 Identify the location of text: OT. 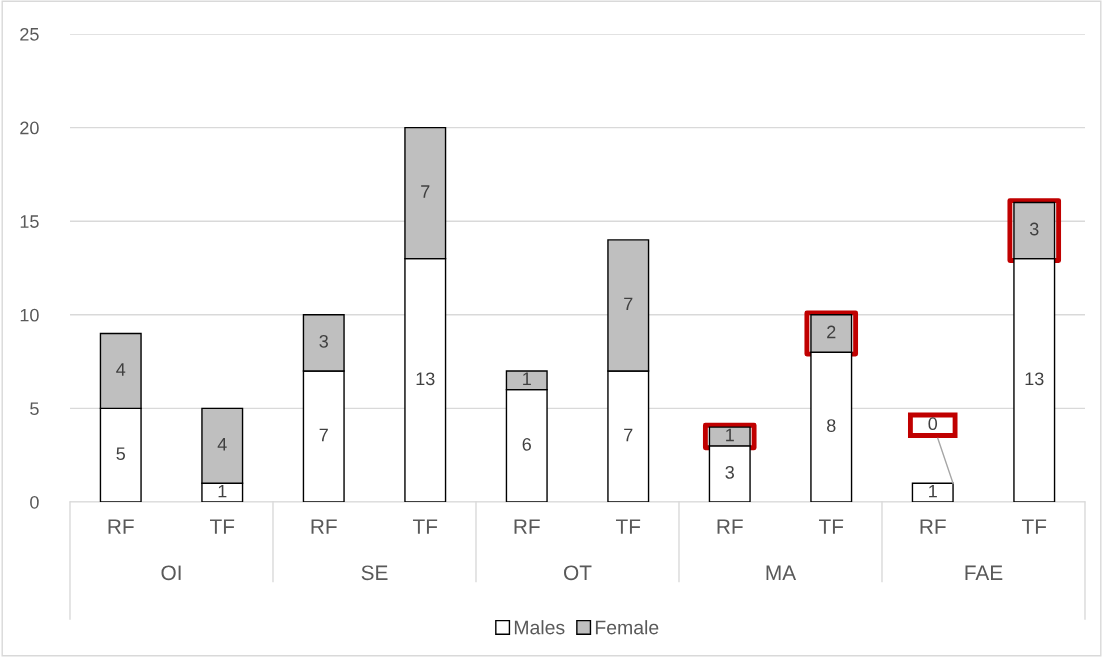
(578, 573).